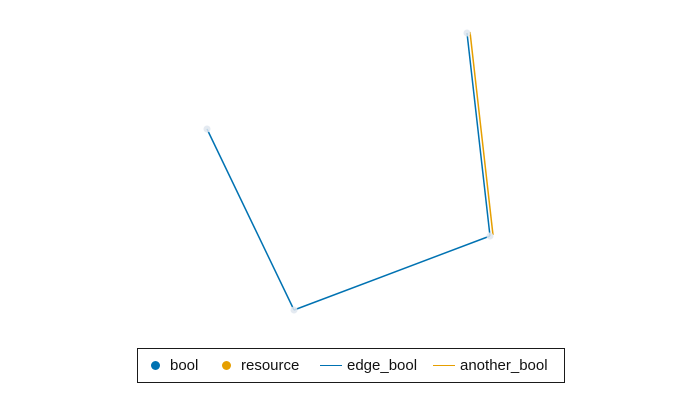  I want to click on legend-item-bool: bool, so click(174, 365).